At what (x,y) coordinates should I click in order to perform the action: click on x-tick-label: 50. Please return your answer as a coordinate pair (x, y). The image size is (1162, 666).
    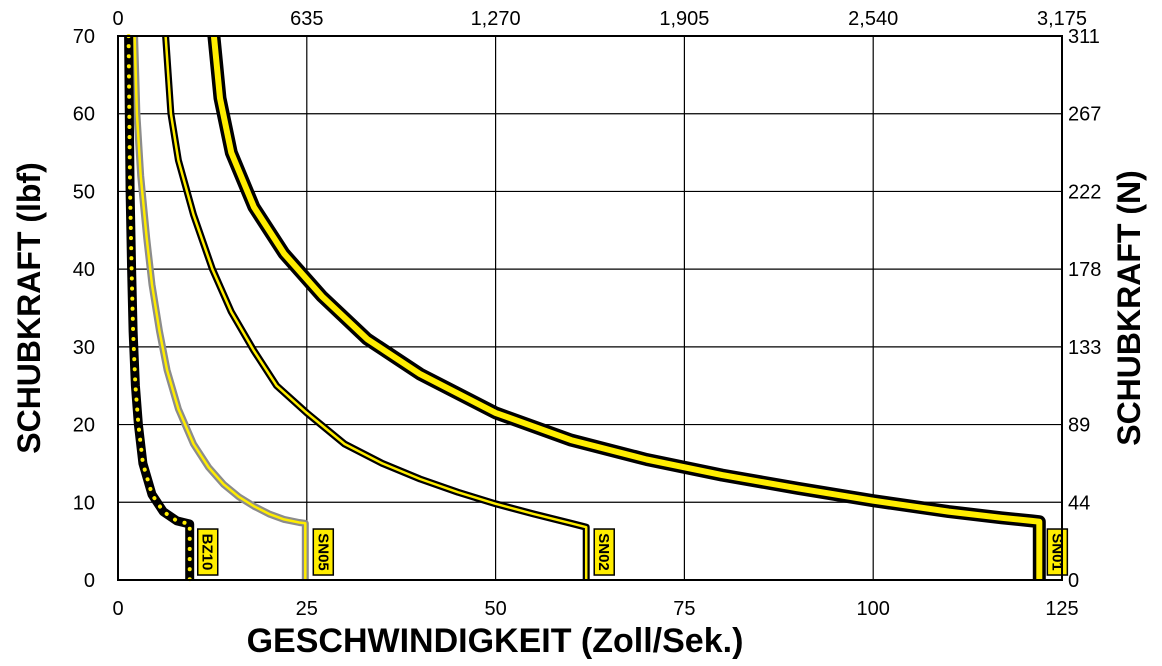
    Looking at the image, I should click on (495, 609).